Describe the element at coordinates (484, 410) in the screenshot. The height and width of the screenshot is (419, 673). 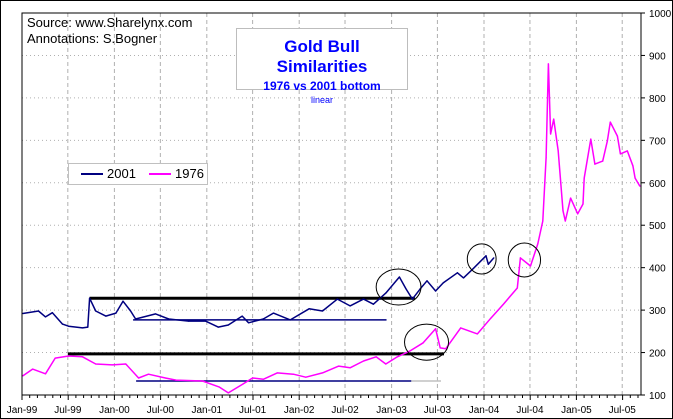
I see `x-tick-label: Jan-04` at that location.